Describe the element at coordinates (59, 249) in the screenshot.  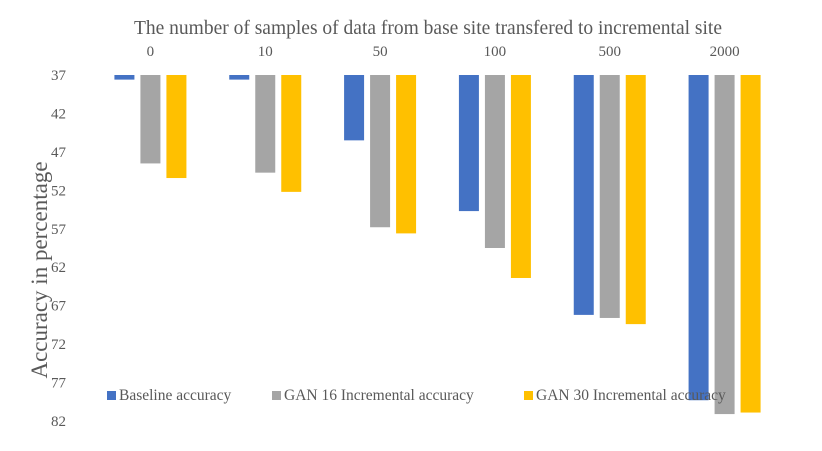
I see `y-axis-ticks: 37 42 47 52 57 62 67 72 77 82` at that location.